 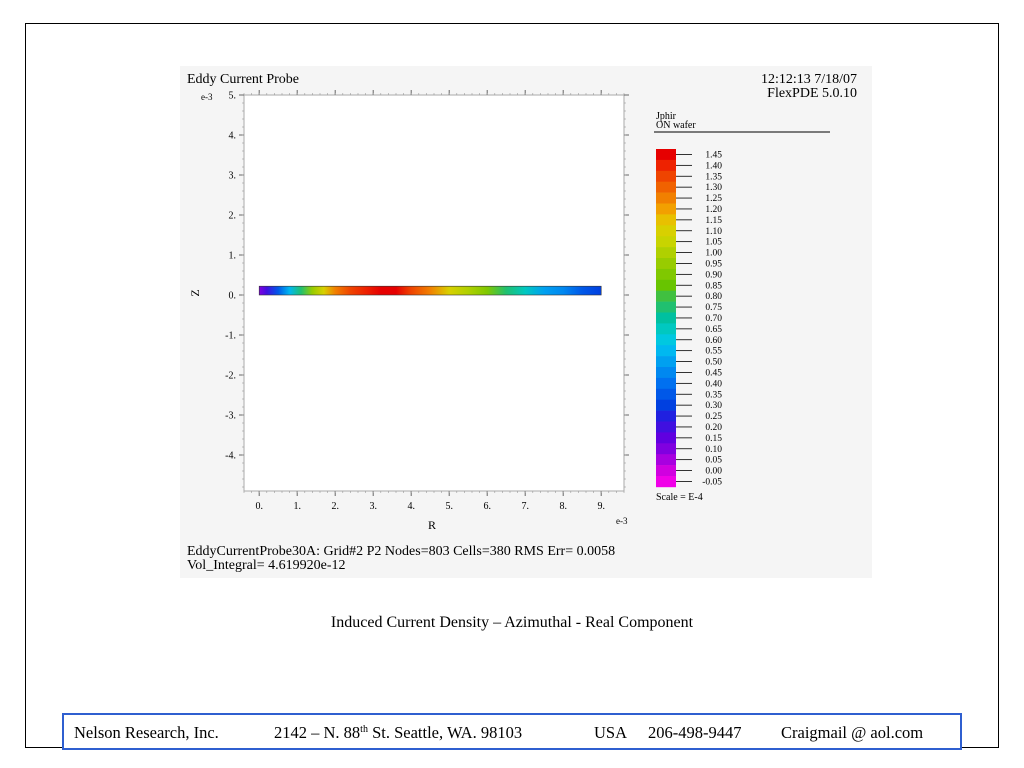 I want to click on footer-address: 2142 – N. 88th St. Seattle, WA. 98103, so click(x=398, y=733).